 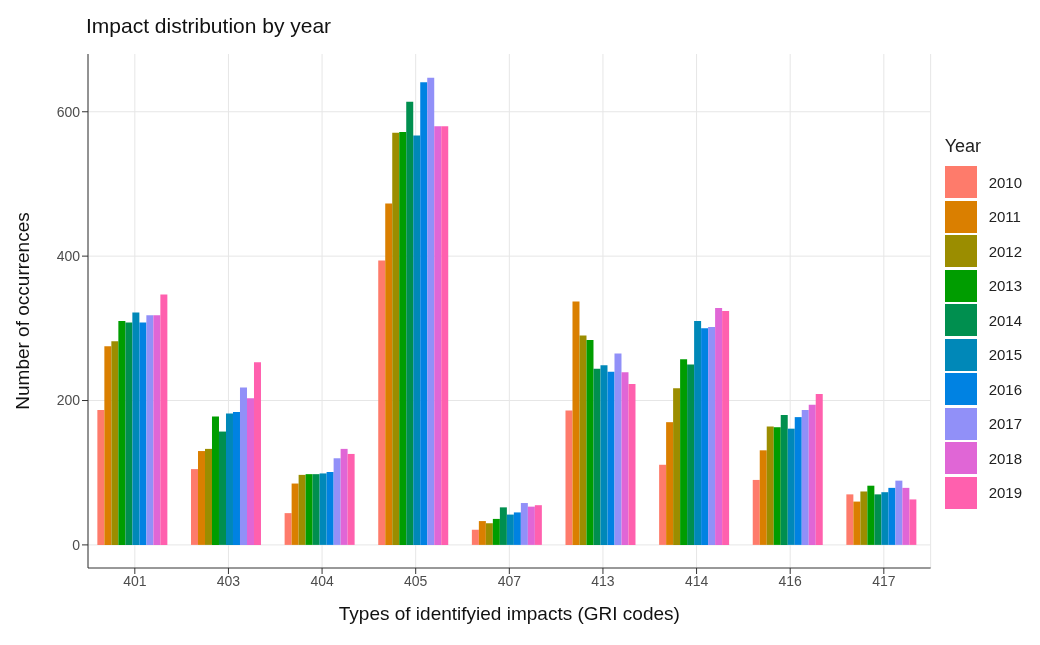 I want to click on x-tick-label: 414, so click(x=696, y=580).